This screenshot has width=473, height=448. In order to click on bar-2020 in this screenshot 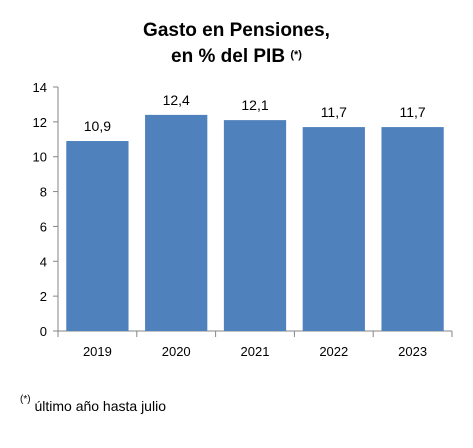, I will do `click(176, 222)`.